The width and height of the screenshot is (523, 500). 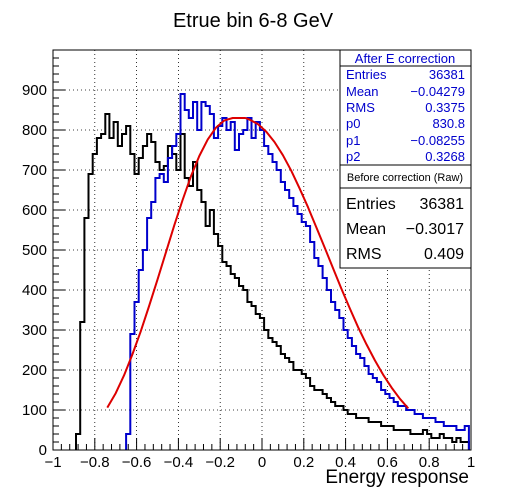 What do you see at coordinates (353, 123) in the screenshot?
I see `stats-after-p0-label: p0` at bounding box center [353, 123].